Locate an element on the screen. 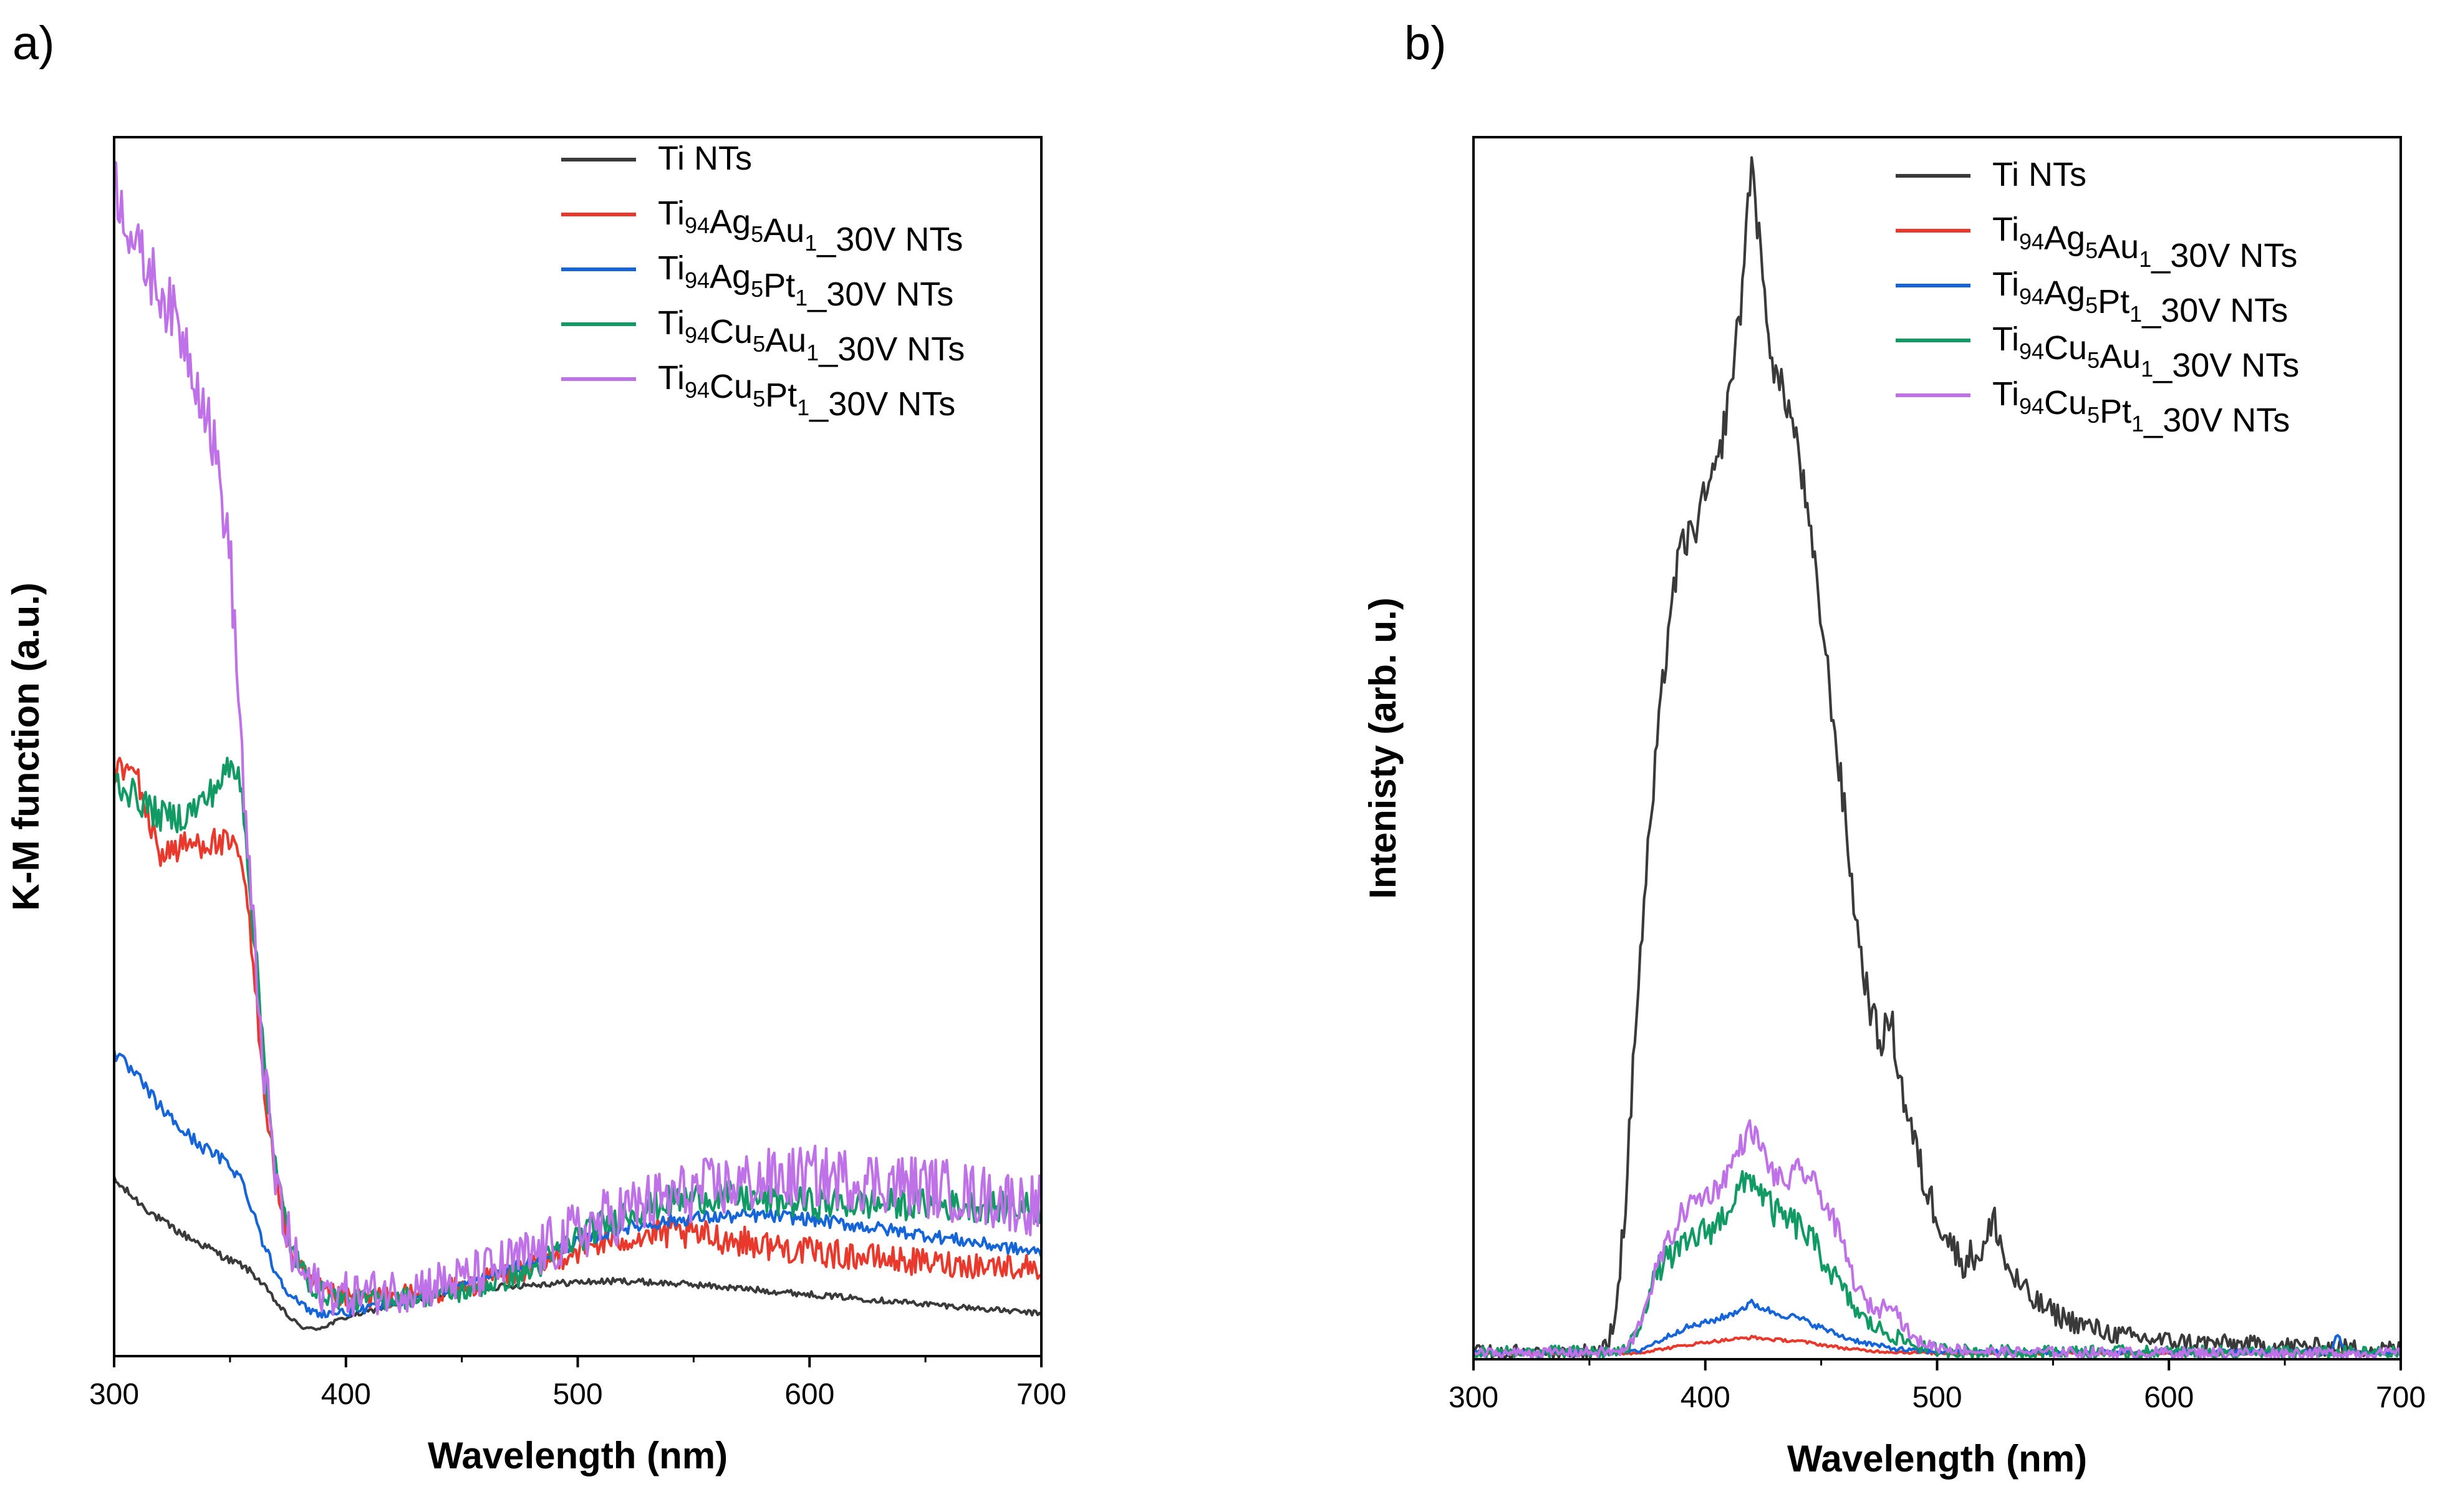 This screenshot has width=2450, height=1512. panel-label: a) is located at coordinates (33, 43).